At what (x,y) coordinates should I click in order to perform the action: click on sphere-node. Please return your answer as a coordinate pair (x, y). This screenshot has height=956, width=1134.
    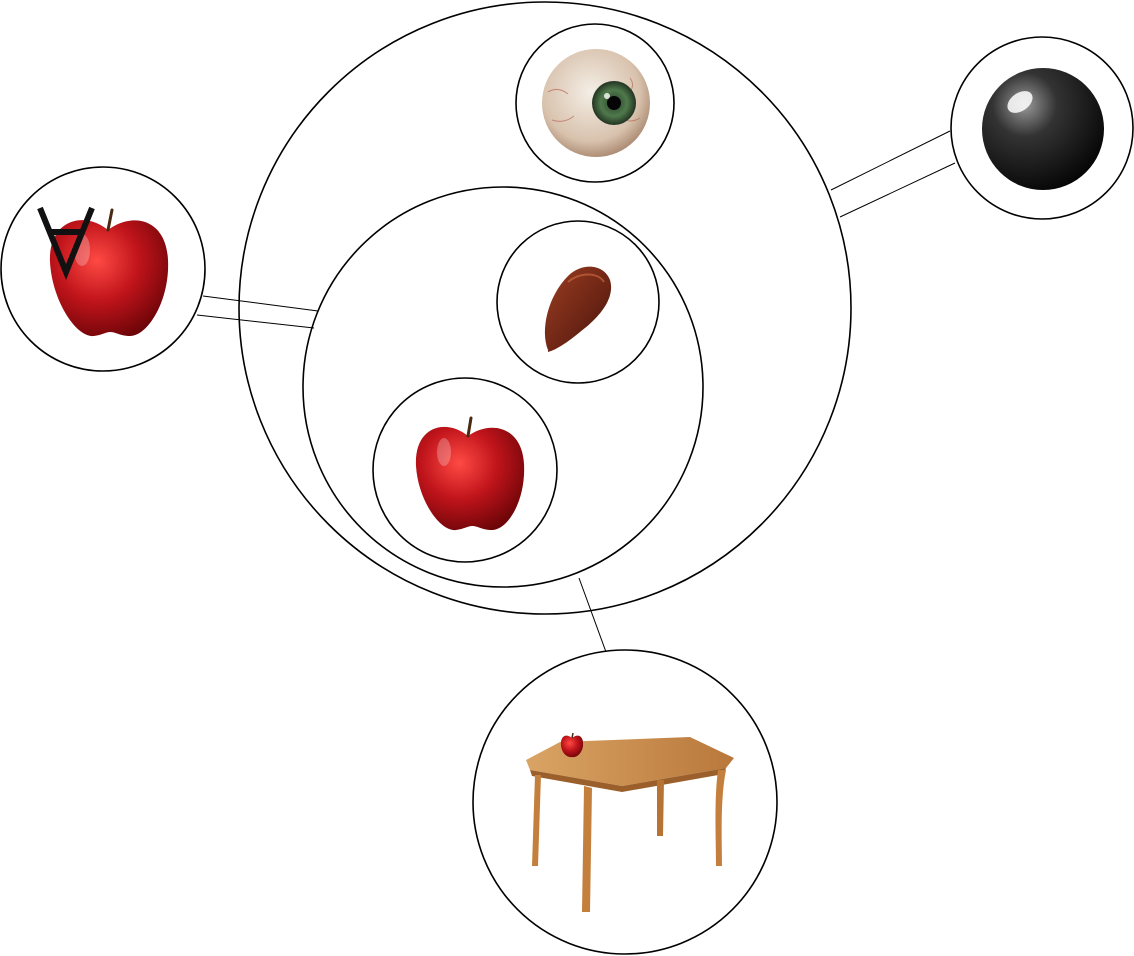
    Looking at the image, I should click on (1042, 128).